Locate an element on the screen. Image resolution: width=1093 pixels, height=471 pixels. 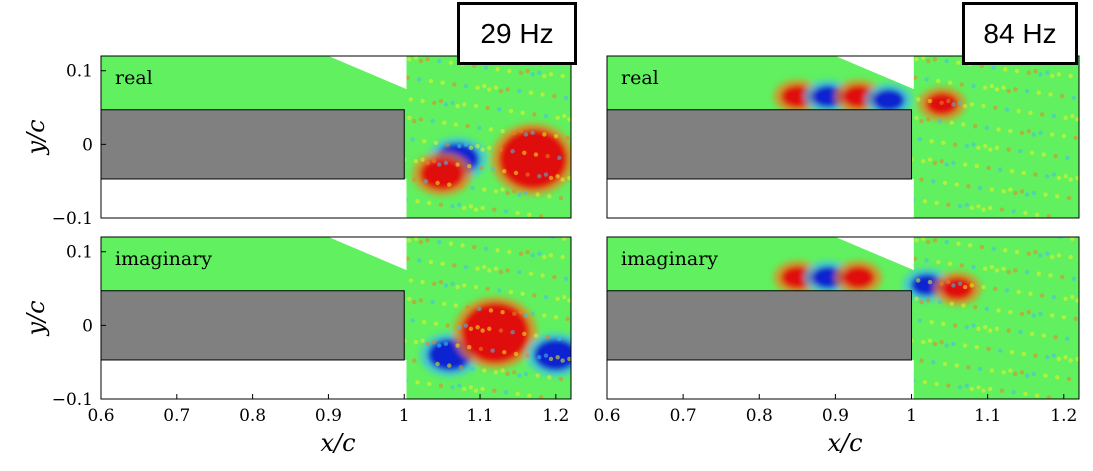
panel-label: real is located at coordinates (134, 78).